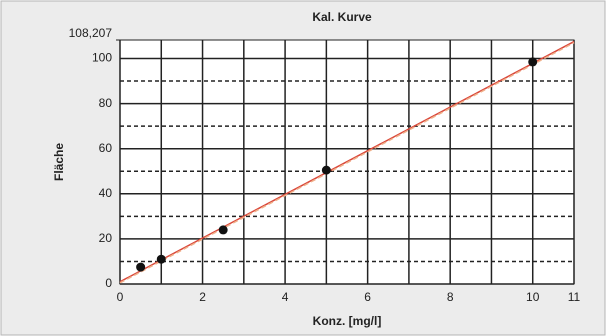  What do you see at coordinates (574, 297) in the screenshot?
I see `x-tick-label: 11` at bounding box center [574, 297].